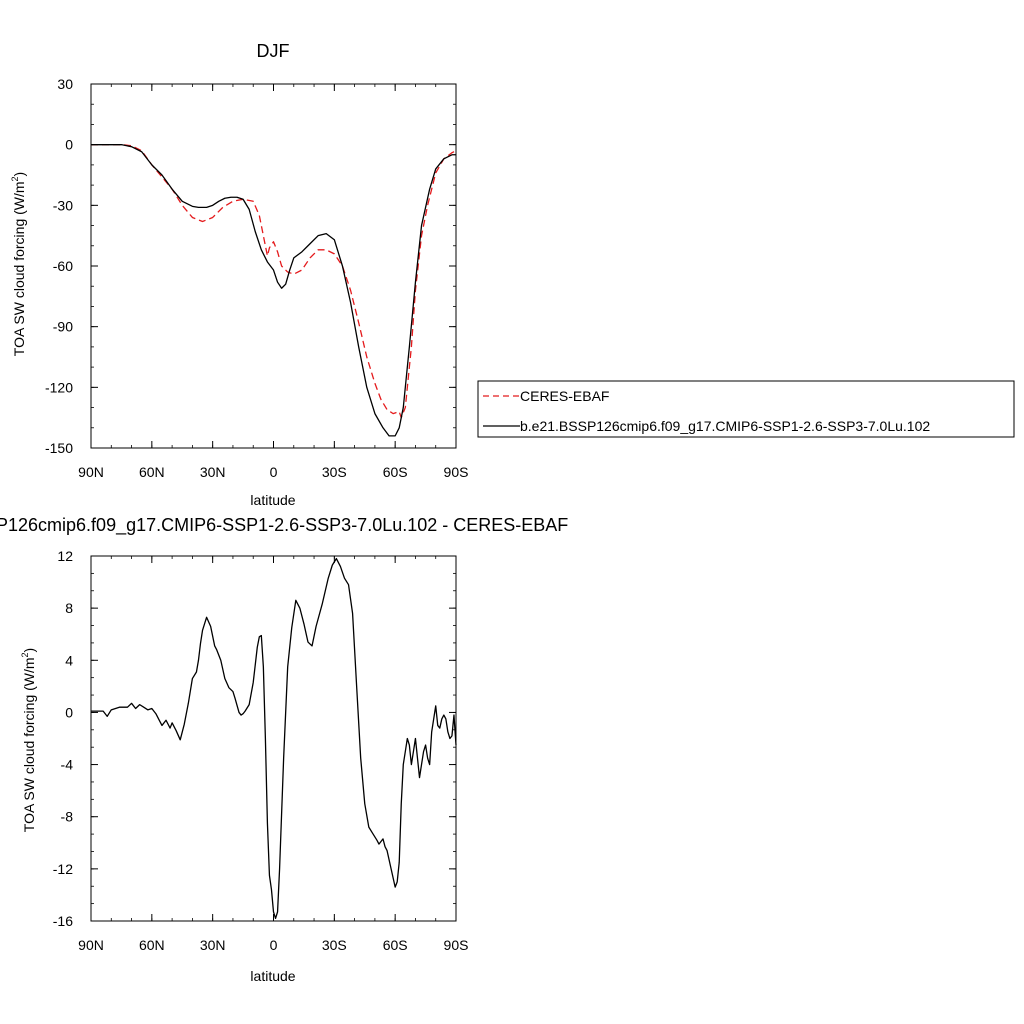 The width and height of the screenshot is (1024, 1024). What do you see at coordinates (19, 174) in the screenshot?
I see `top-y-axis-label-close: )` at bounding box center [19, 174].